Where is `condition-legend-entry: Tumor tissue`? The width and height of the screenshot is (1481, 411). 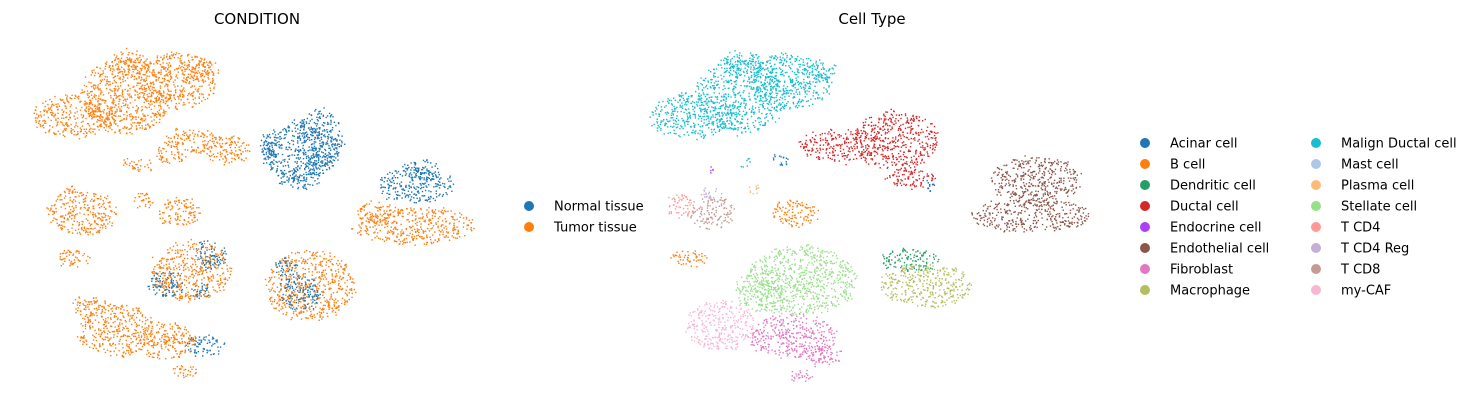
condition-legend-entry: Tumor tissue is located at coordinates (580, 228).